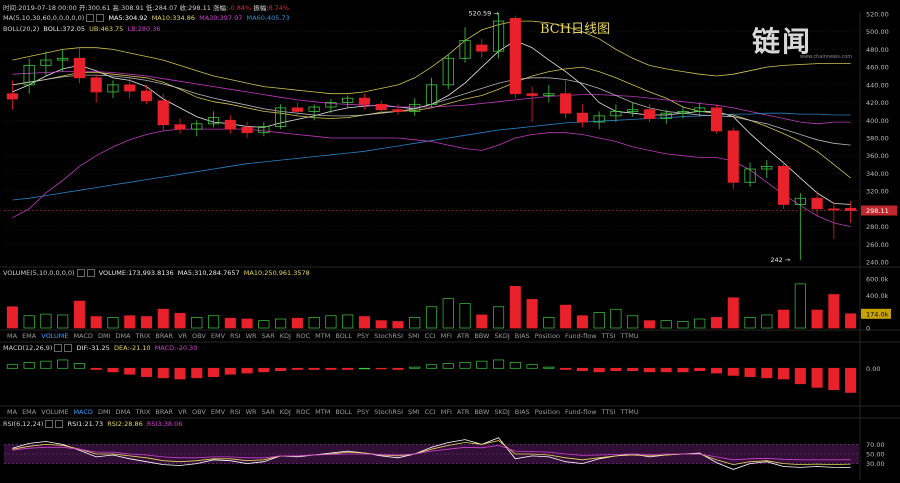 The image size is (900, 483). What do you see at coordinates (430, 336) in the screenshot?
I see `vol-tab-cci: CCI` at bounding box center [430, 336].